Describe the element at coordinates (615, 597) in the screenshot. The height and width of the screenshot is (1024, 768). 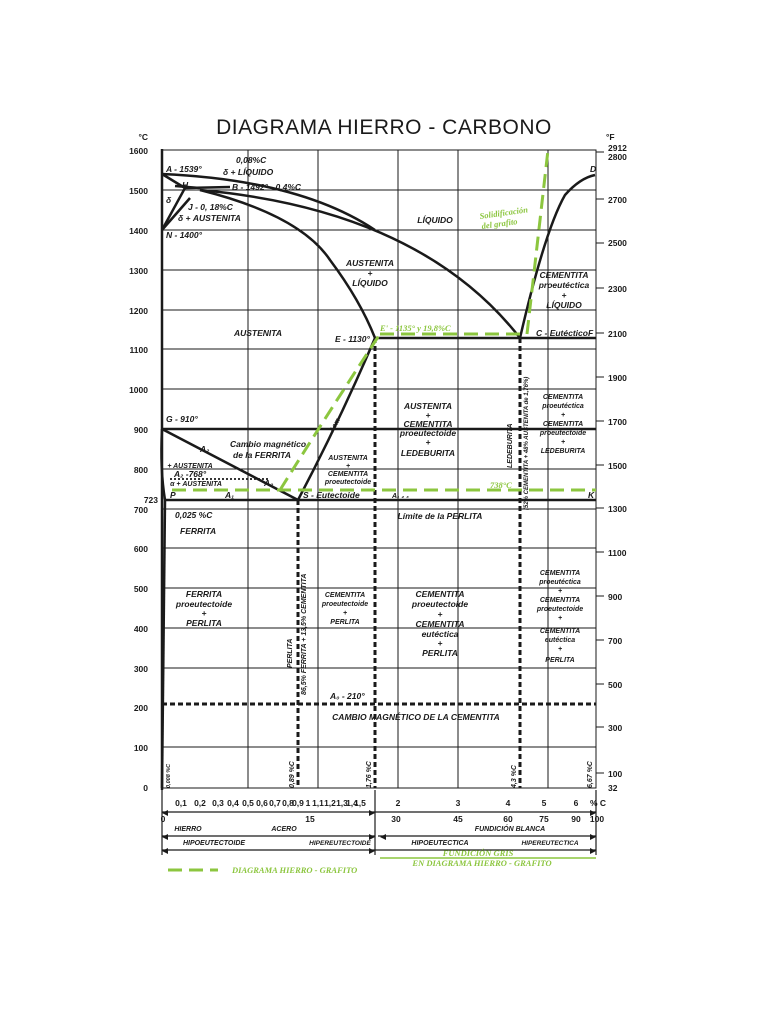
I see `right-tick: 900` at that location.